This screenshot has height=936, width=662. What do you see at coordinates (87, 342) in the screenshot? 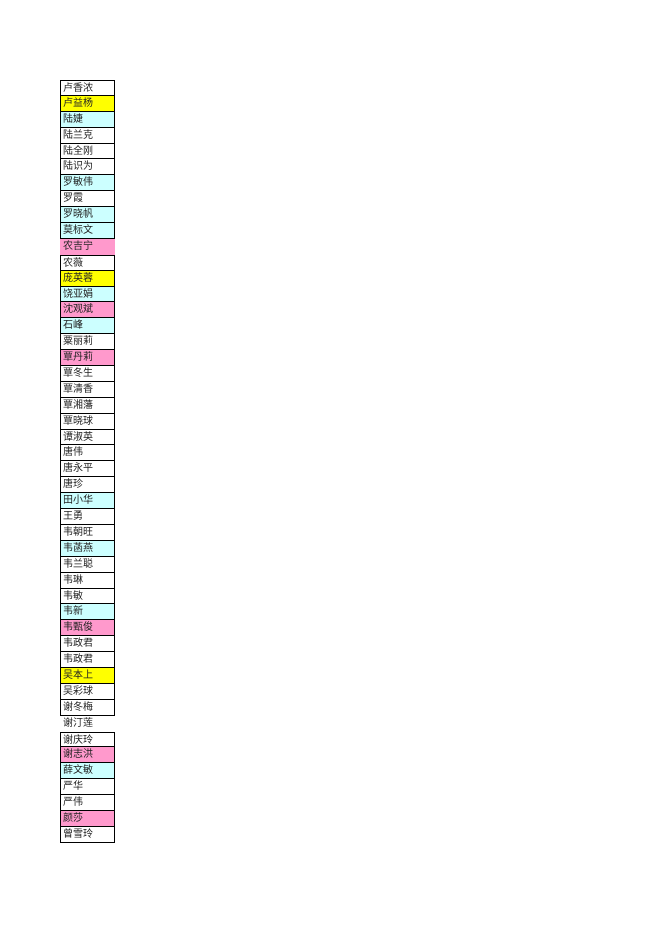
I see `name-cell: 粟丽莉` at bounding box center [87, 342].